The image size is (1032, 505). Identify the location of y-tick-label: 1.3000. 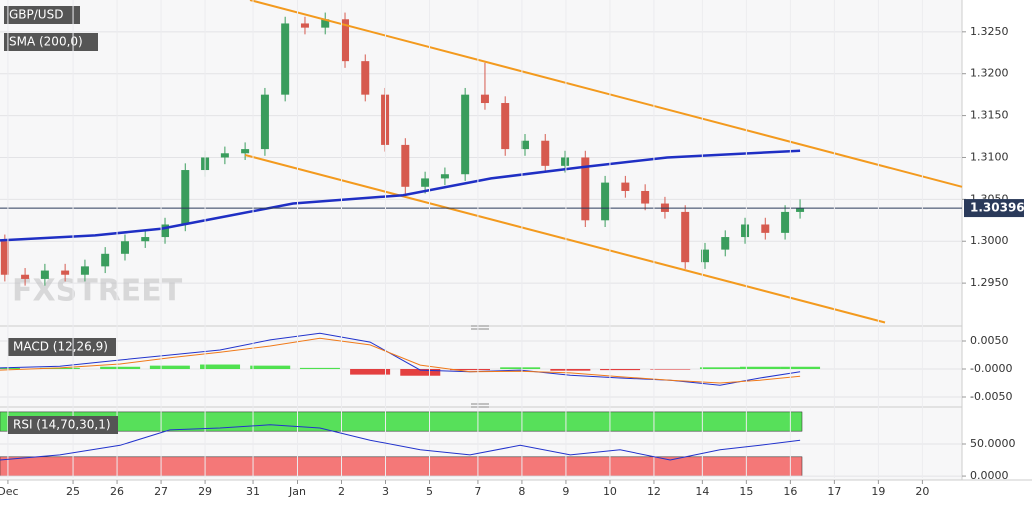
(989, 240).